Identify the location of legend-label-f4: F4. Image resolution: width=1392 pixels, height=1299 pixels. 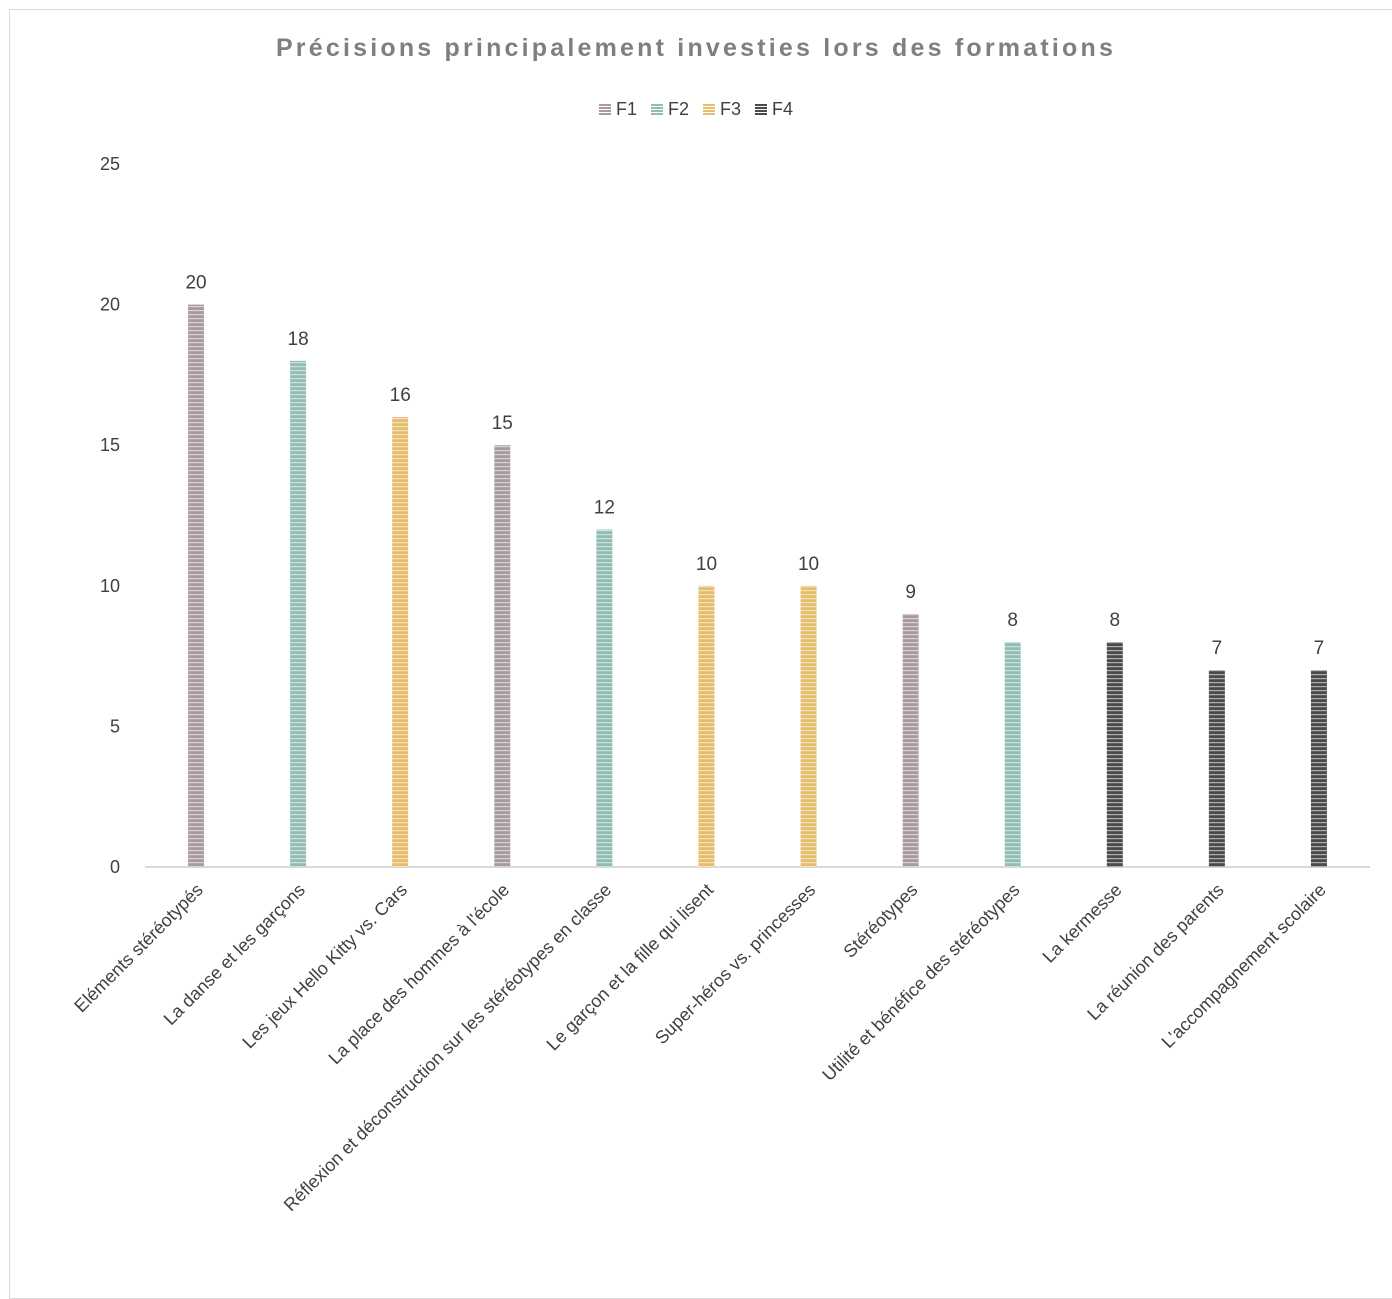
(783, 109).